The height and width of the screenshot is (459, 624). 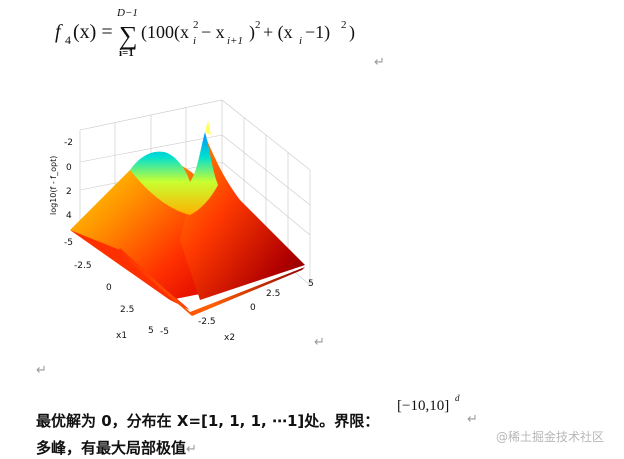 I want to click on formula-plus: + (x, so click(x=278, y=32).